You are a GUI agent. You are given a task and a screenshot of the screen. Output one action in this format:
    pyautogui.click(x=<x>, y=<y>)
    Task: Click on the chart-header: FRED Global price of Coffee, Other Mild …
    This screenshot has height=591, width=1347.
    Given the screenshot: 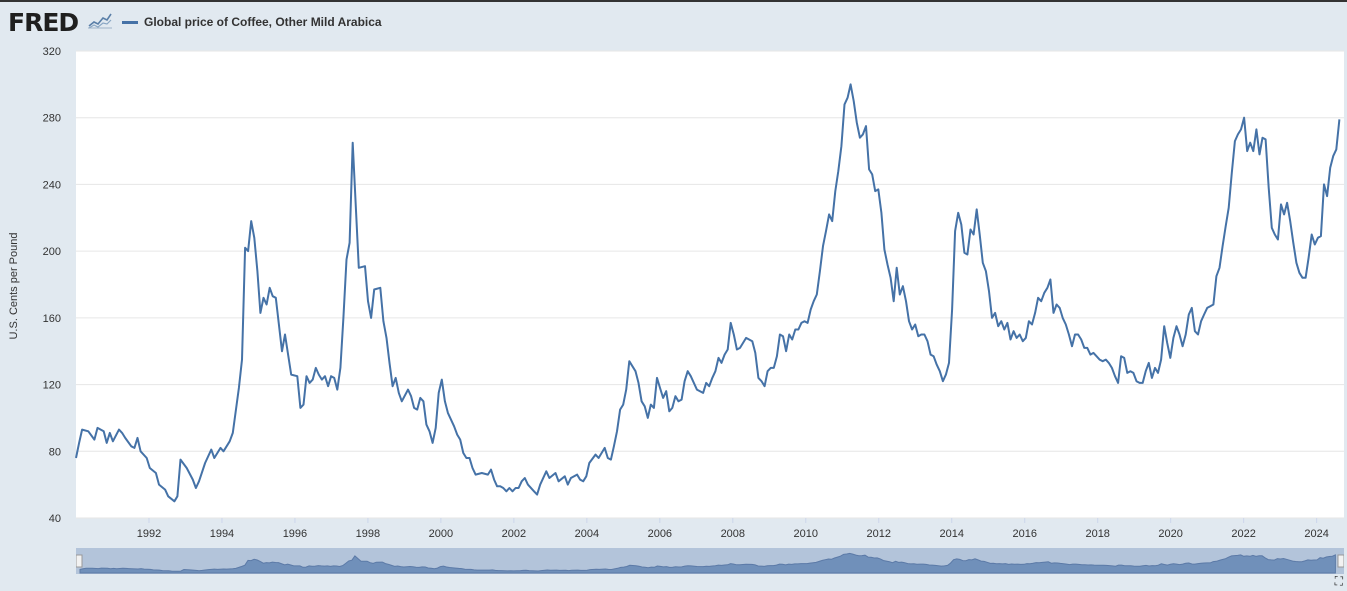 What is the action you would take?
    pyautogui.click(x=673, y=24)
    